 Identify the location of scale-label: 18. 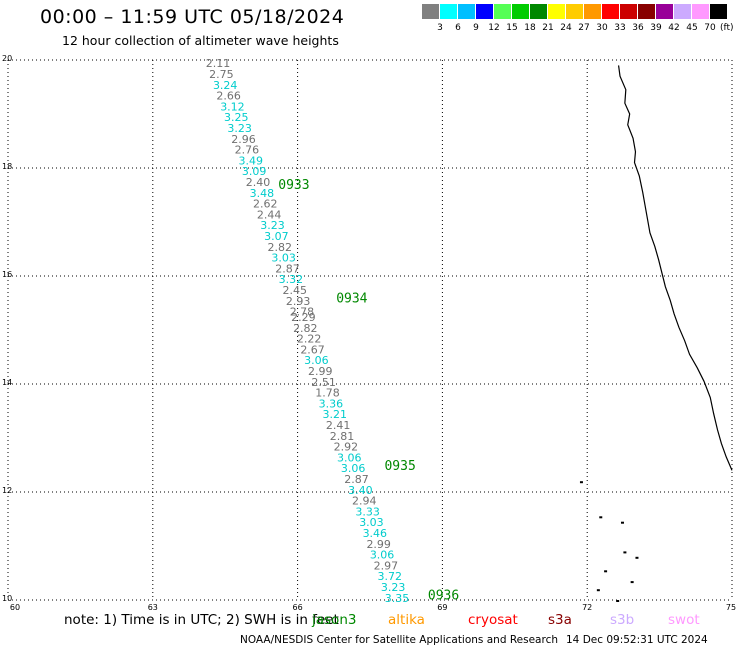
(530, 28).